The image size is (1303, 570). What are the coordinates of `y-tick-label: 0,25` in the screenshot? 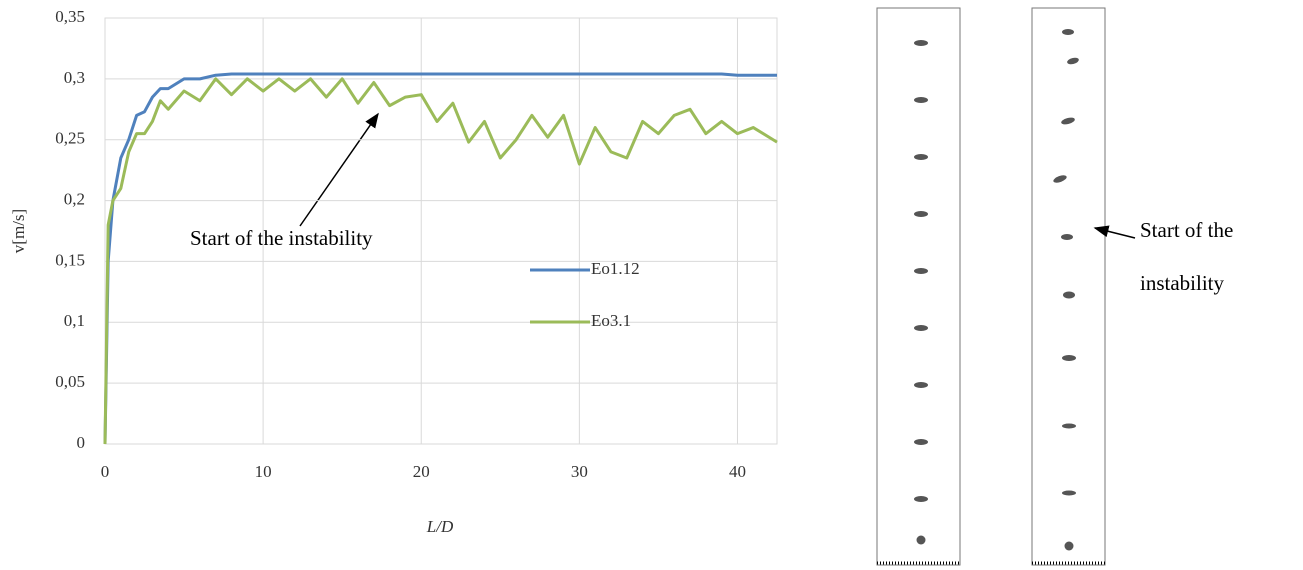 It's located at (70, 138).